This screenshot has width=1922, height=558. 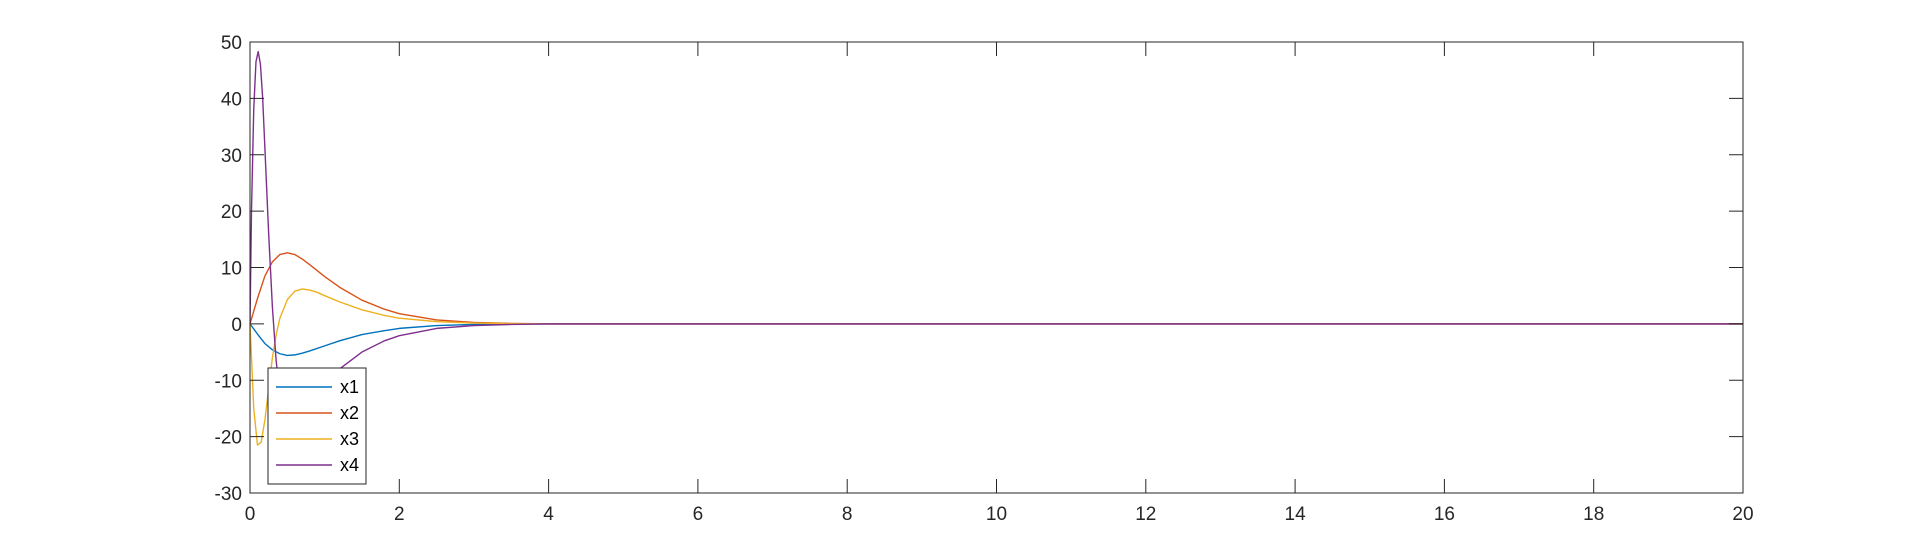 I want to click on x-tick-label: 20, so click(x=1742, y=514).